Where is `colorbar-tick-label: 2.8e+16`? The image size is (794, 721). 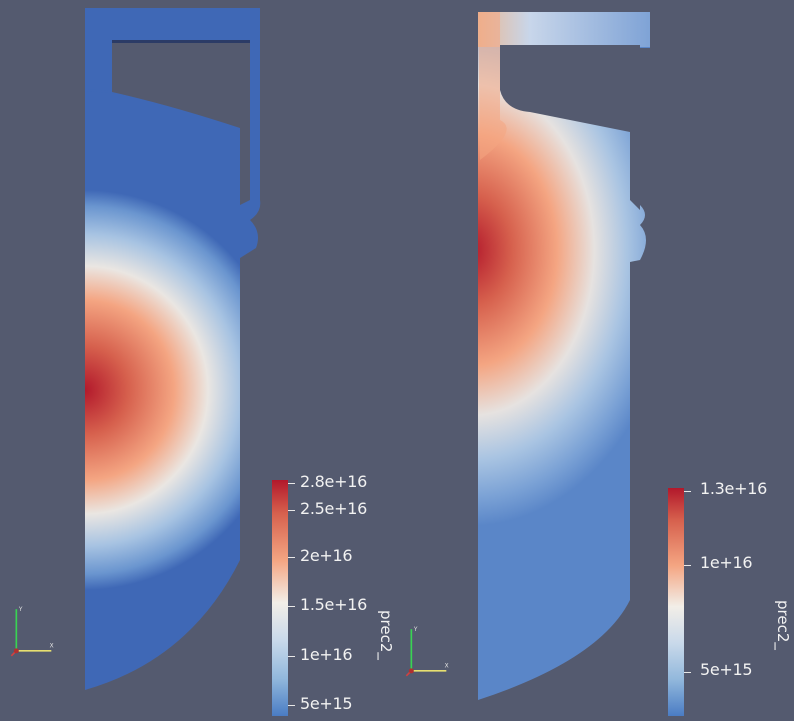 colorbar-tick-label: 2.8e+16 is located at coordinates (333, 481).